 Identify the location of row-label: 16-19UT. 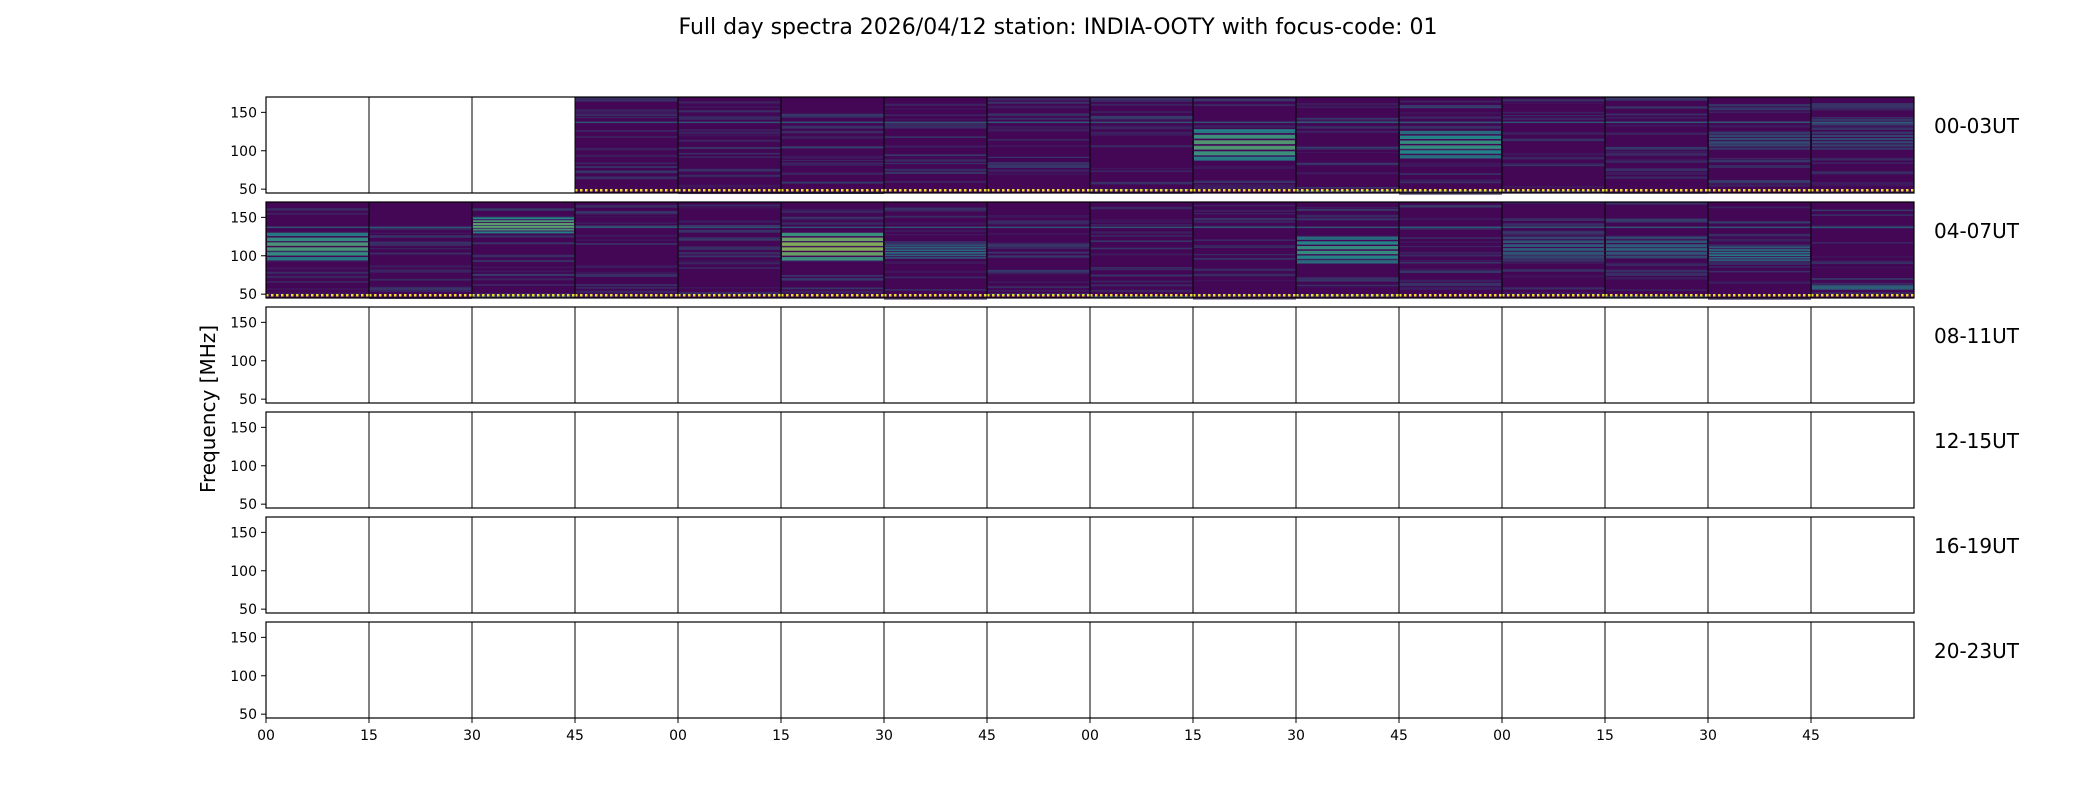
(1977, 546).